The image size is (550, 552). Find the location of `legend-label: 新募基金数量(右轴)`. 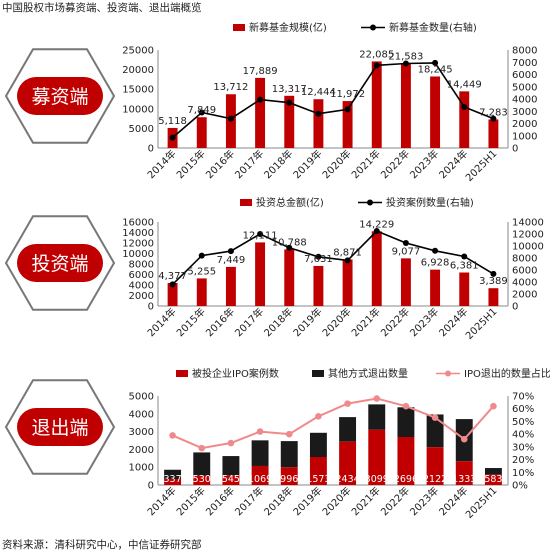

legend-label: 新募基金数量(右轴) is located at coordinates (433, 27).